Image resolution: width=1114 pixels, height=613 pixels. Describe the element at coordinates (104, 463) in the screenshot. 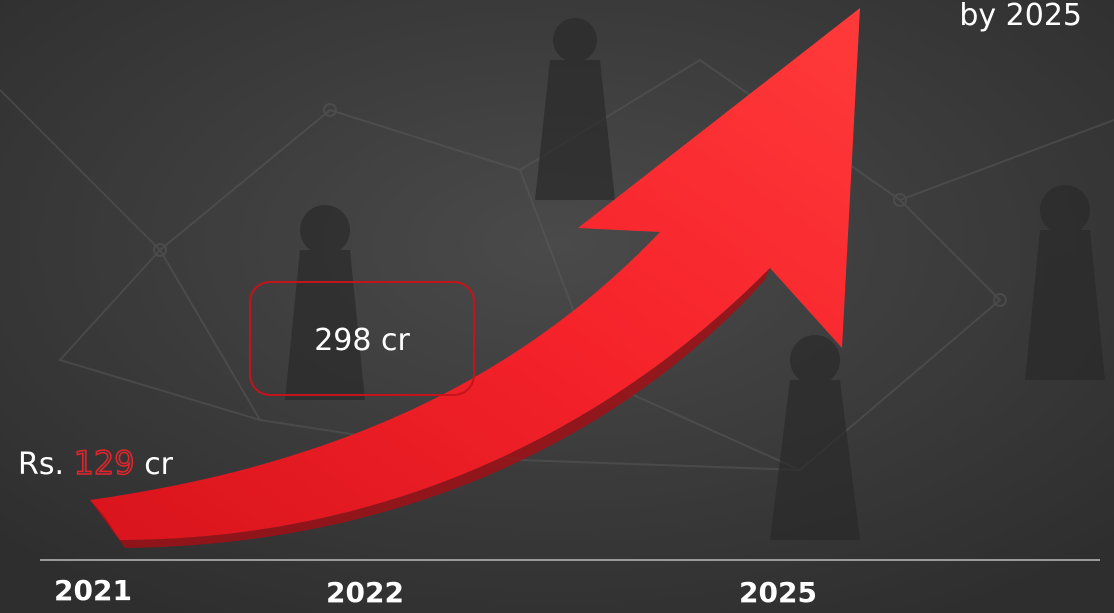

I see `start-amount: 129` at that location.